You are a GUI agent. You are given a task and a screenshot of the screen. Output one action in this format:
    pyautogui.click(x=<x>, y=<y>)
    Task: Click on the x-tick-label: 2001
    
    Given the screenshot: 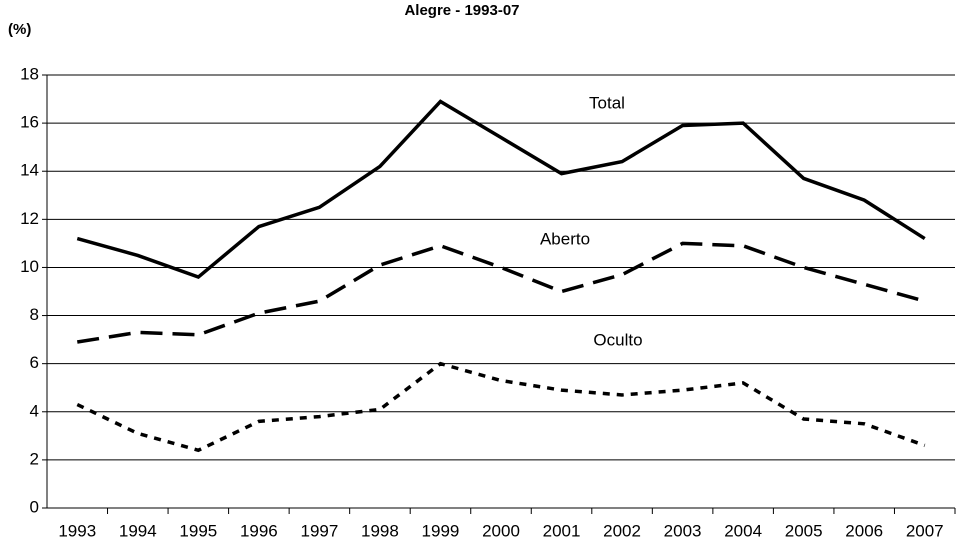 What is the action you would take?
    pyautogui.click(x=562, y=530)
    